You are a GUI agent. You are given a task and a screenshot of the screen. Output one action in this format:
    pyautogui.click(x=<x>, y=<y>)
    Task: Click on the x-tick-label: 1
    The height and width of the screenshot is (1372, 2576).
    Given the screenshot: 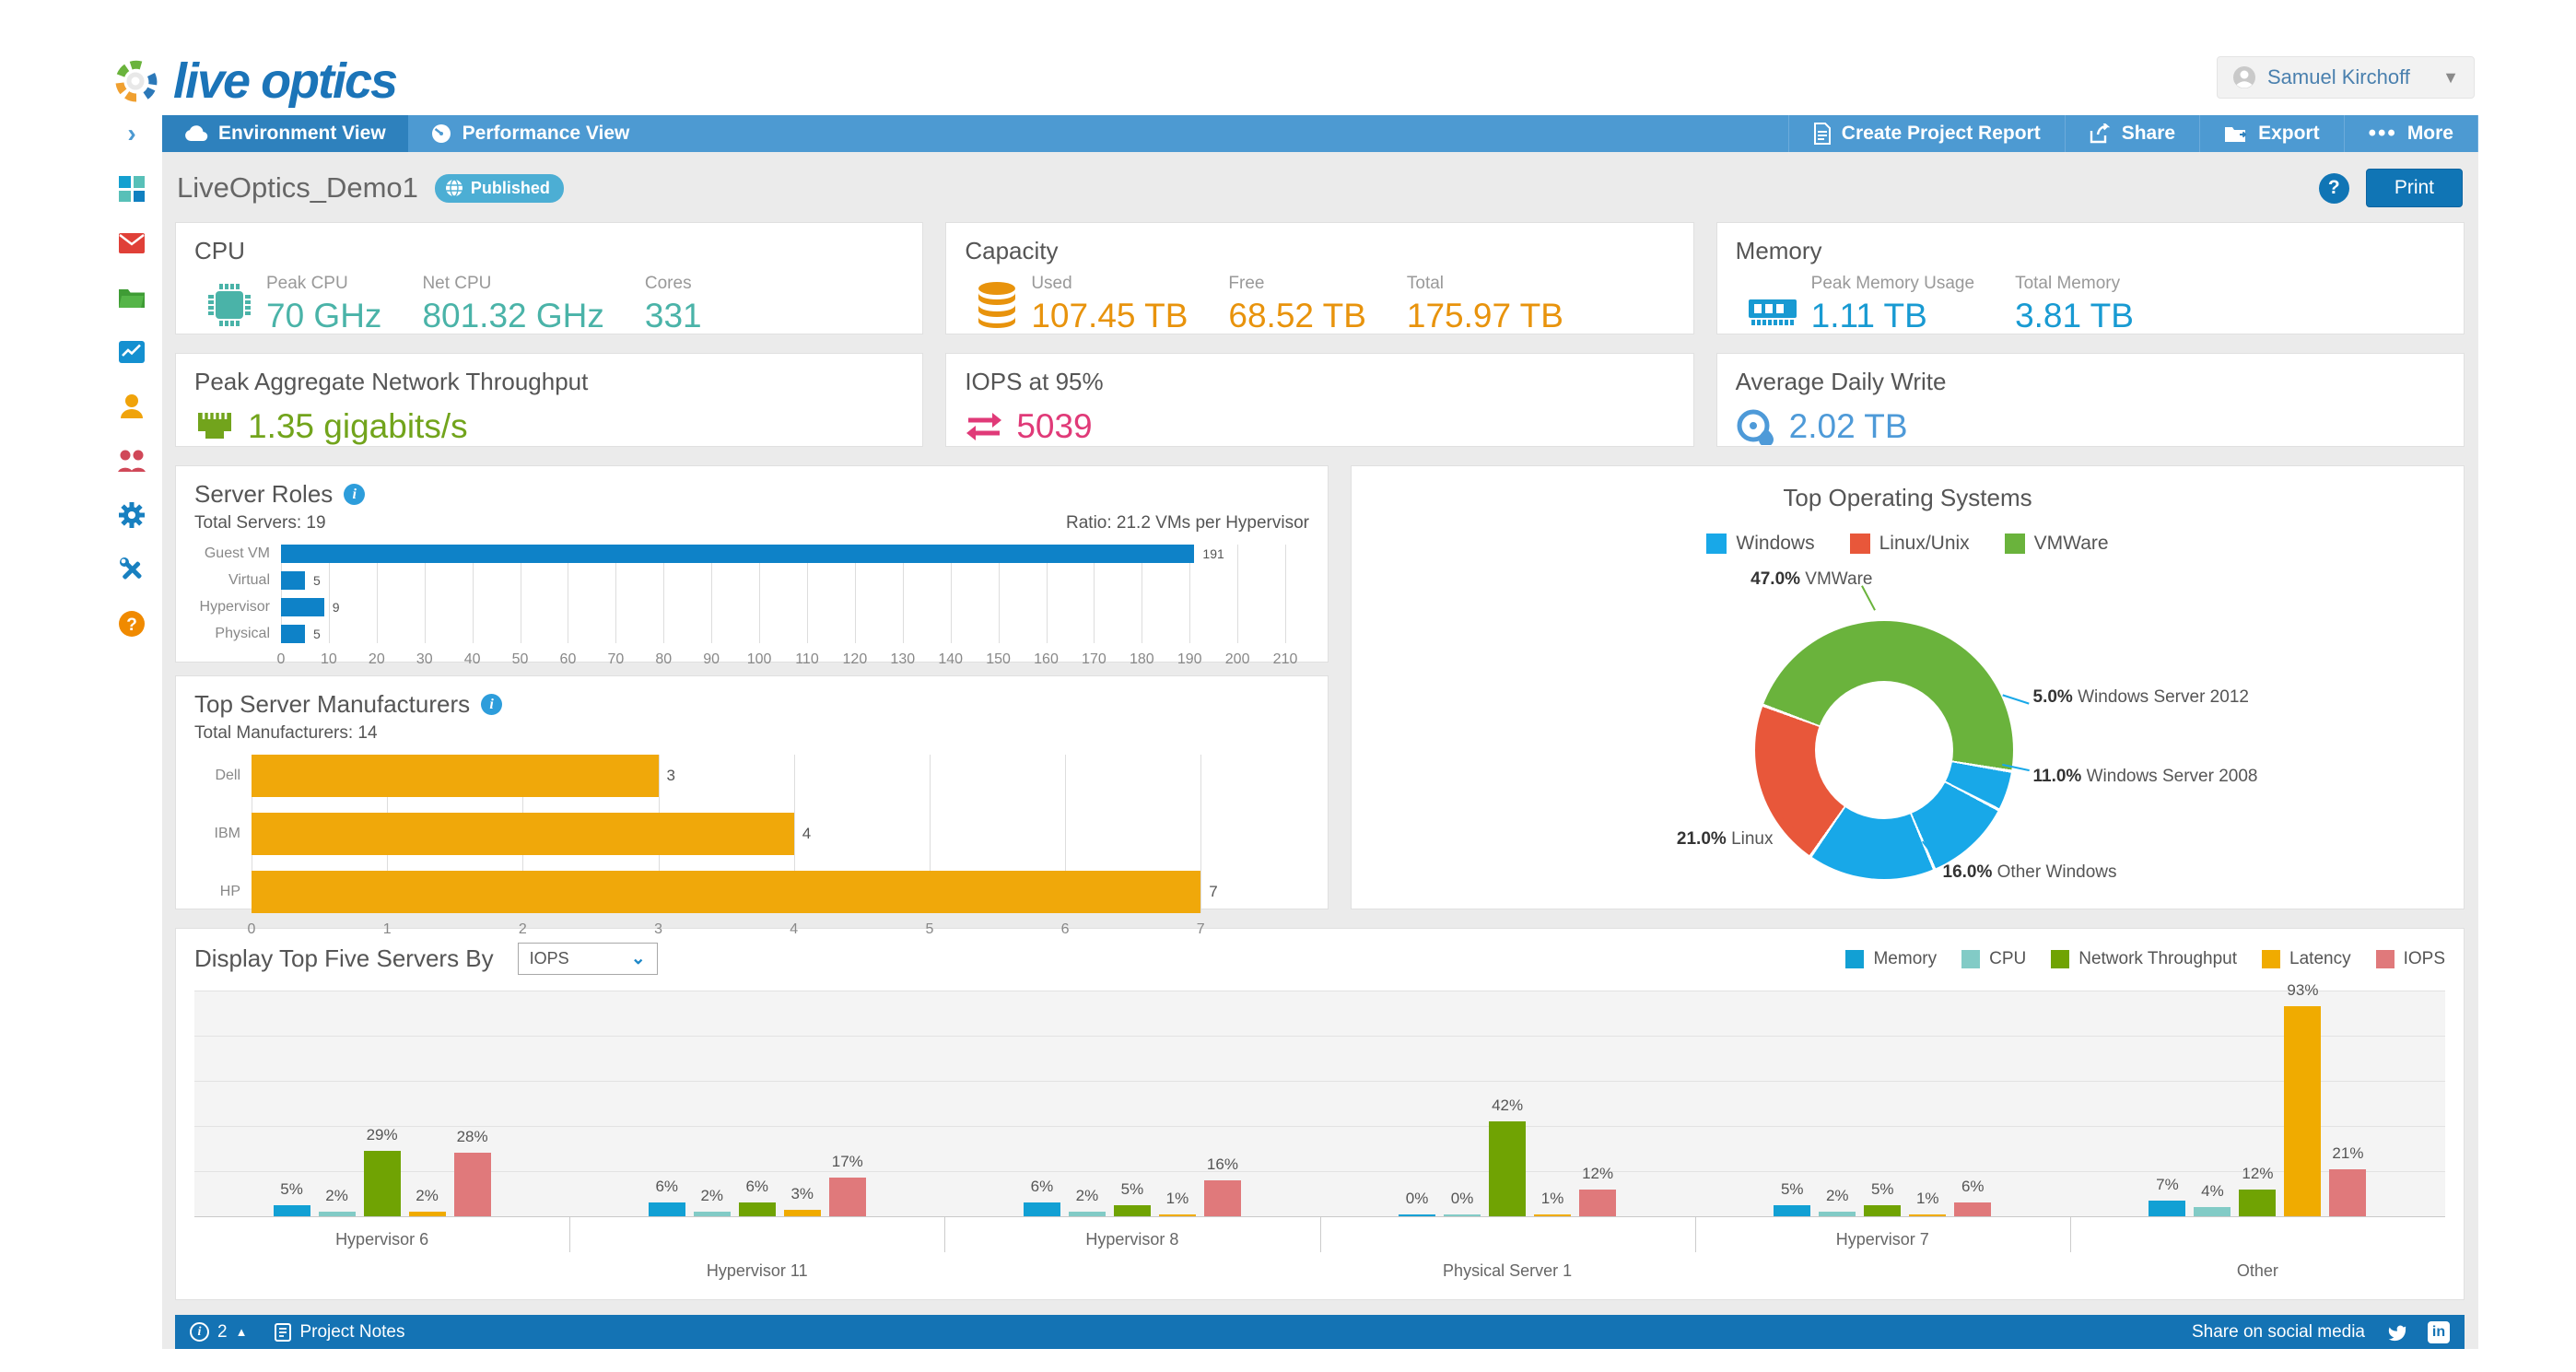 What is the action you would take?
    pyautogui.click(x=387, y=929)
    